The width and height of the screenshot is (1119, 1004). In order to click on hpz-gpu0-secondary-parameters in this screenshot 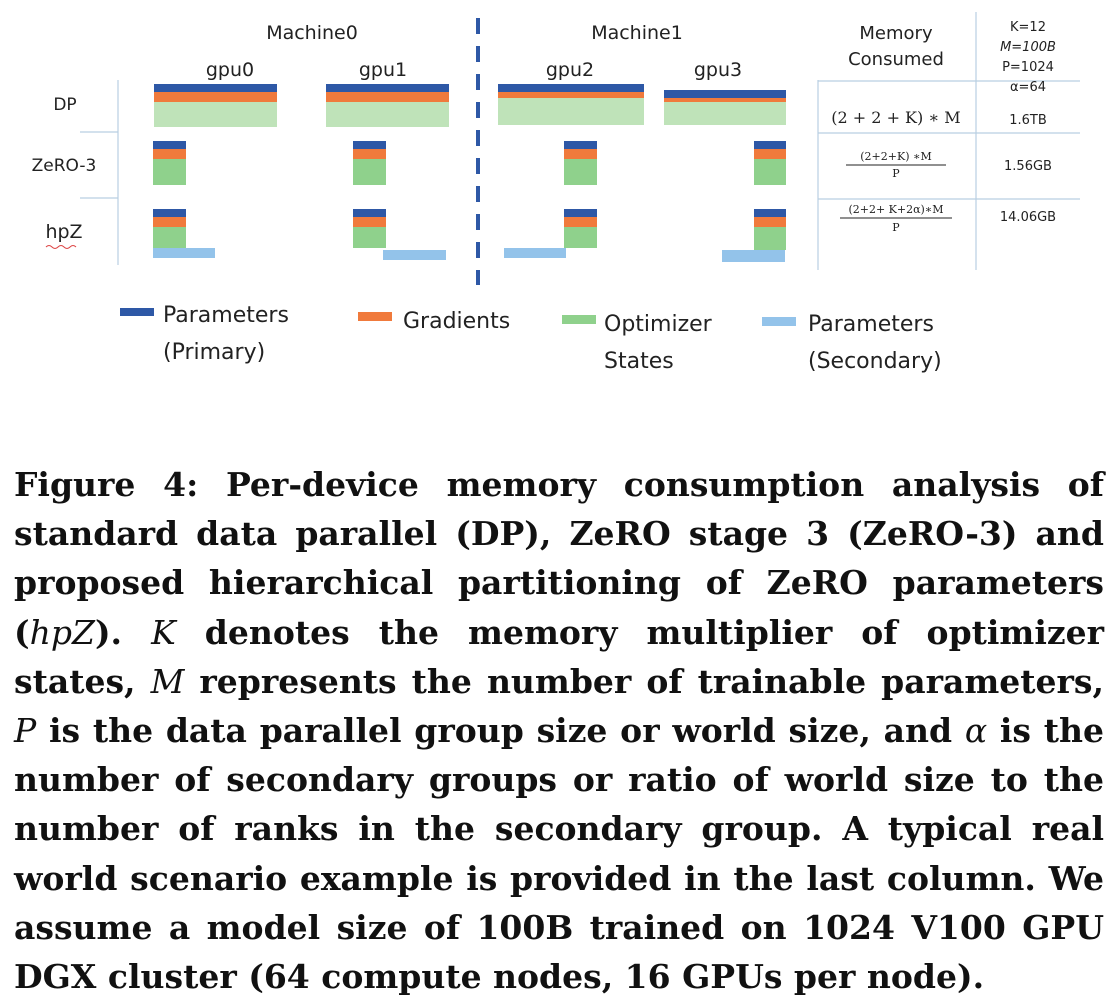, I will do `click(184, 253)`.